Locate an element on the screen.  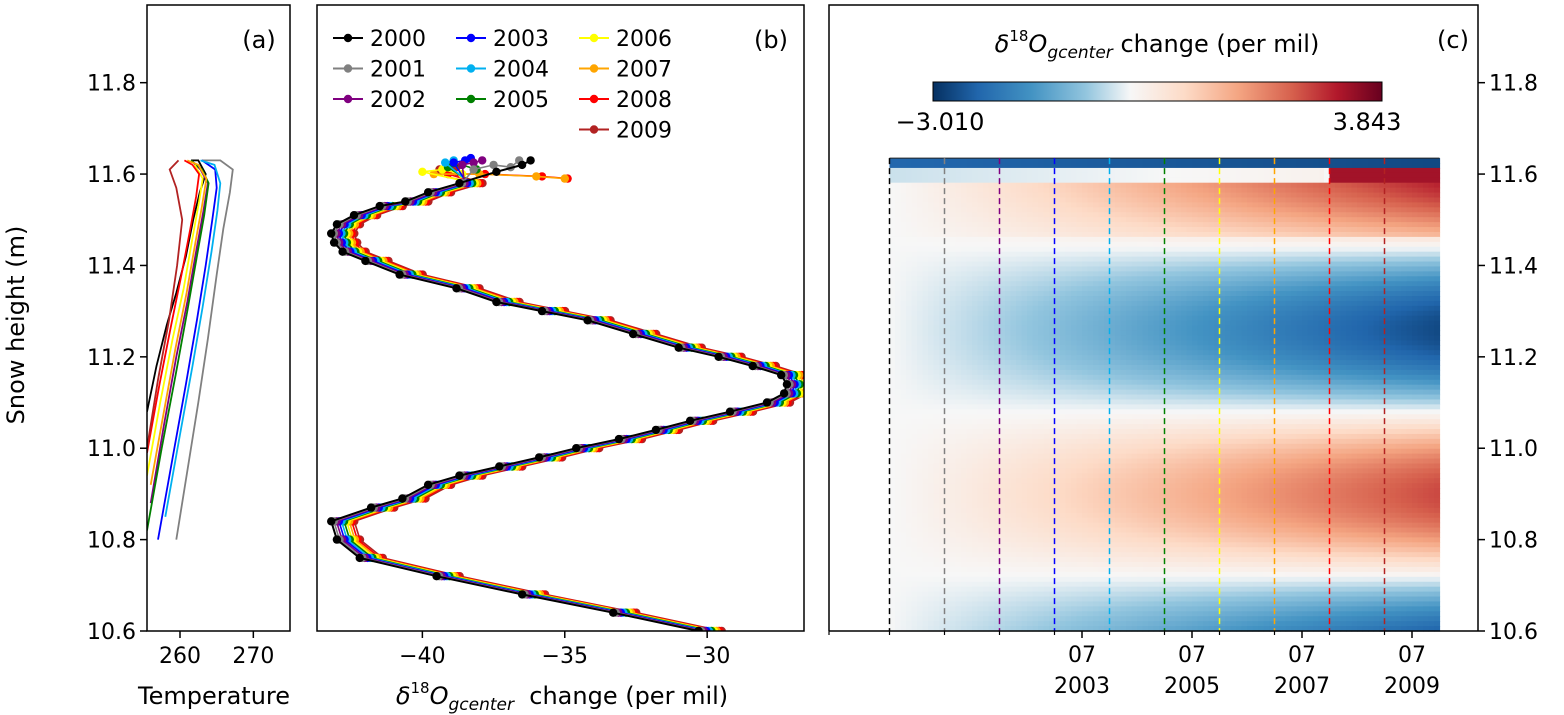
xtick-label: −40 is located at coordinates (422, 656).